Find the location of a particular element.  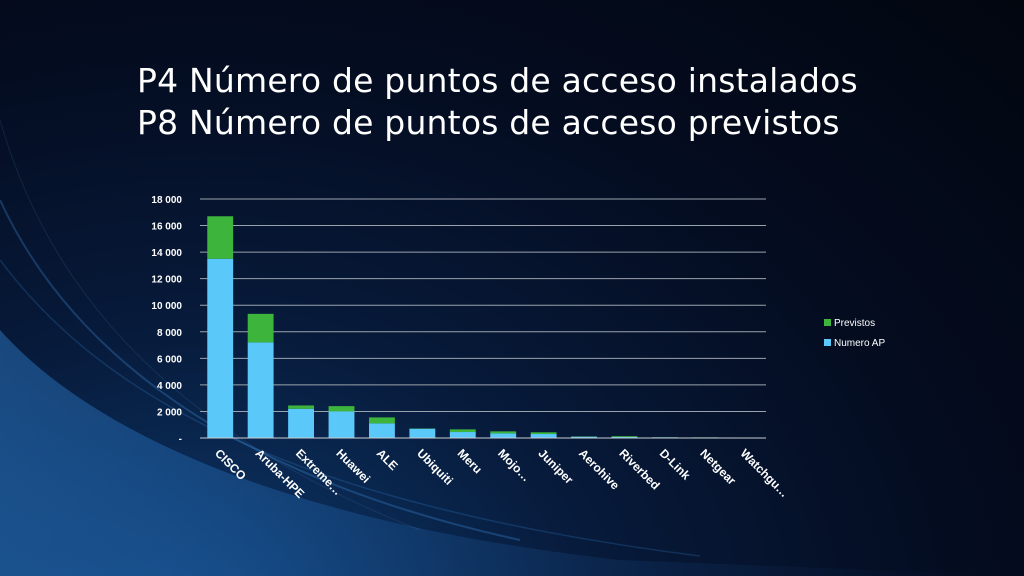

x-tick-label: Meru is located at coordinates (470, 461).